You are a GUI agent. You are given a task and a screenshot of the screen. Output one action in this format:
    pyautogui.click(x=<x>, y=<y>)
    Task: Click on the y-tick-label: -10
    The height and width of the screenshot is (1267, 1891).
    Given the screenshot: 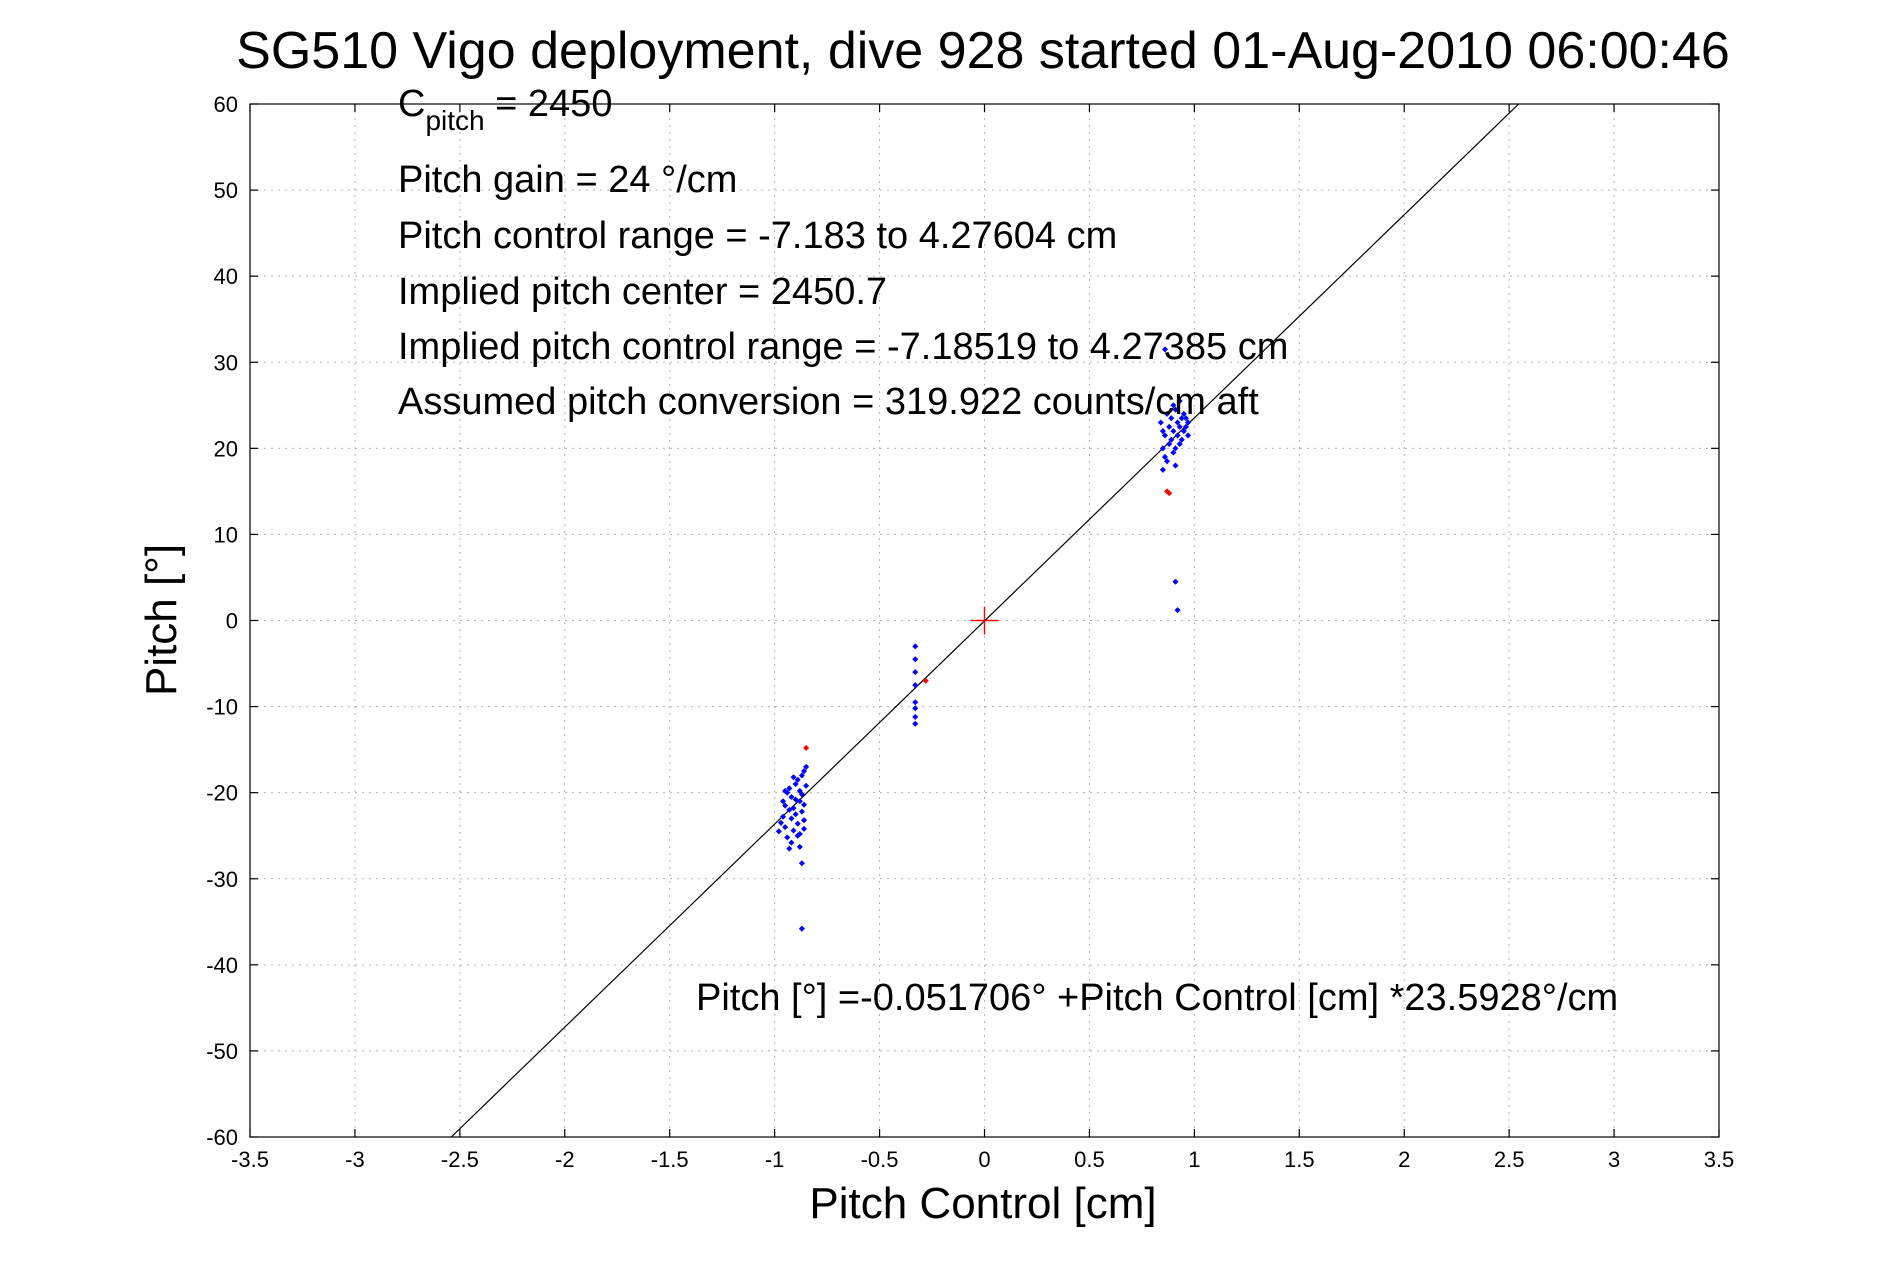 What is the action you would take?
    pyautogui.click(x=222, y=707)
    